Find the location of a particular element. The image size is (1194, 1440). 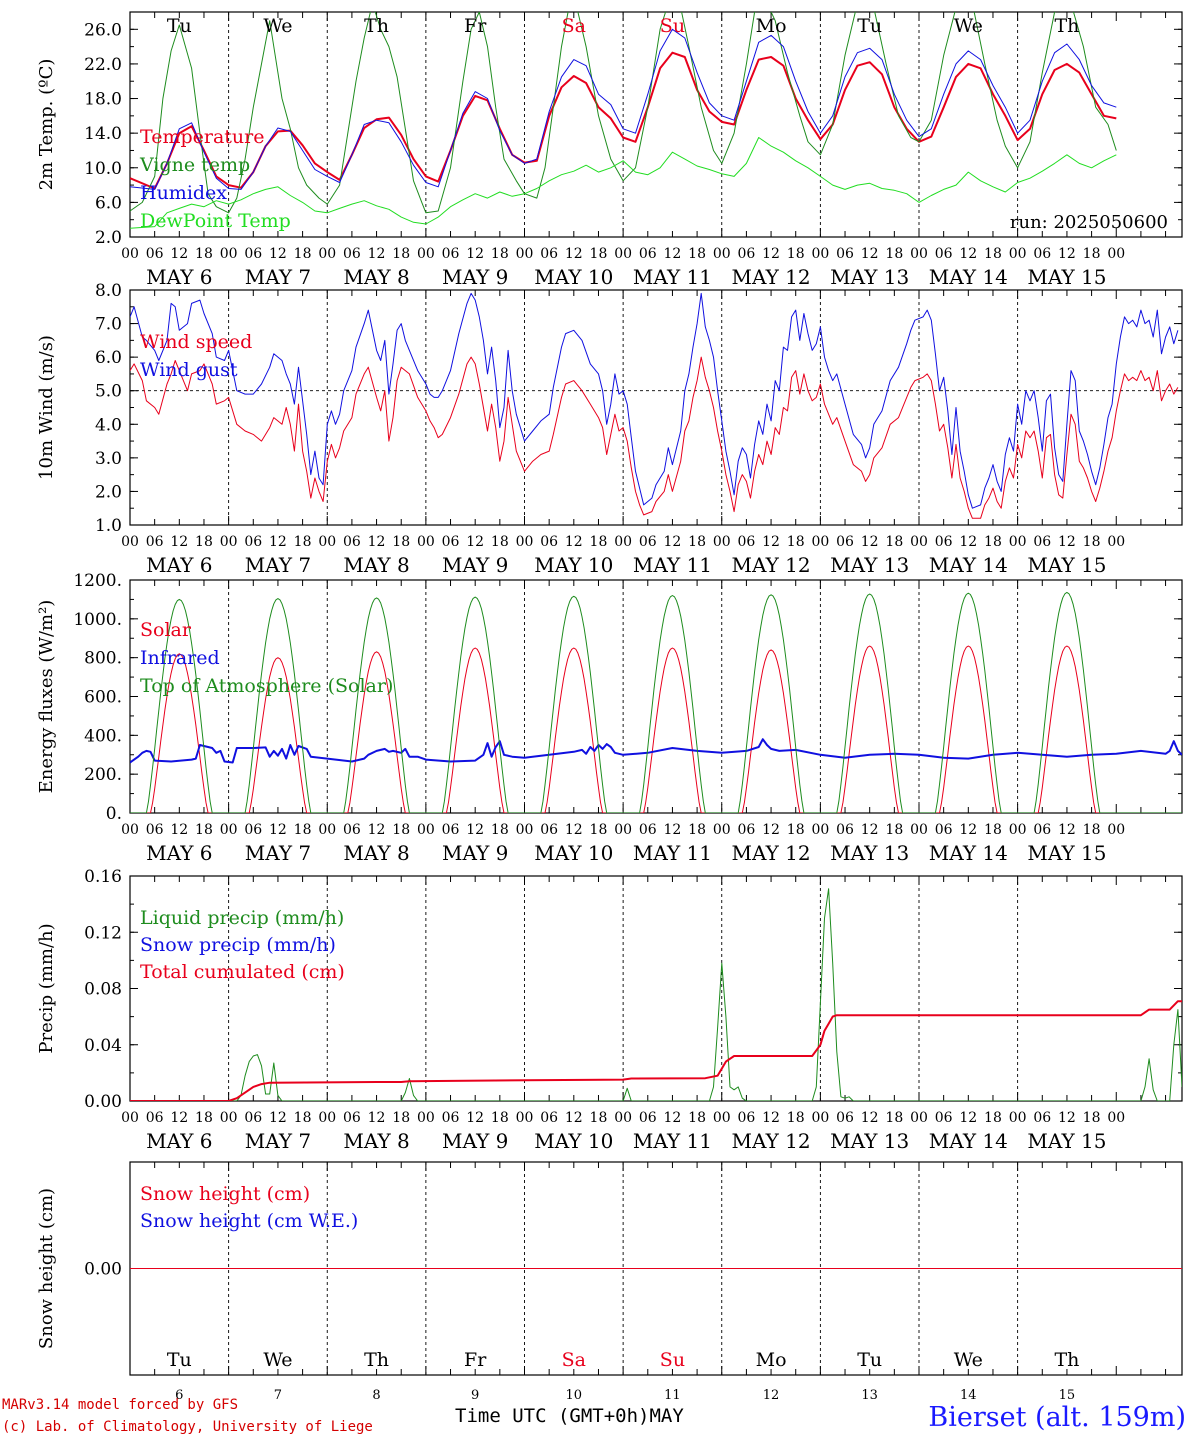

time-axis-title: Time UTC (GMT+0h)MAY is located at coordinates (569, 1416).